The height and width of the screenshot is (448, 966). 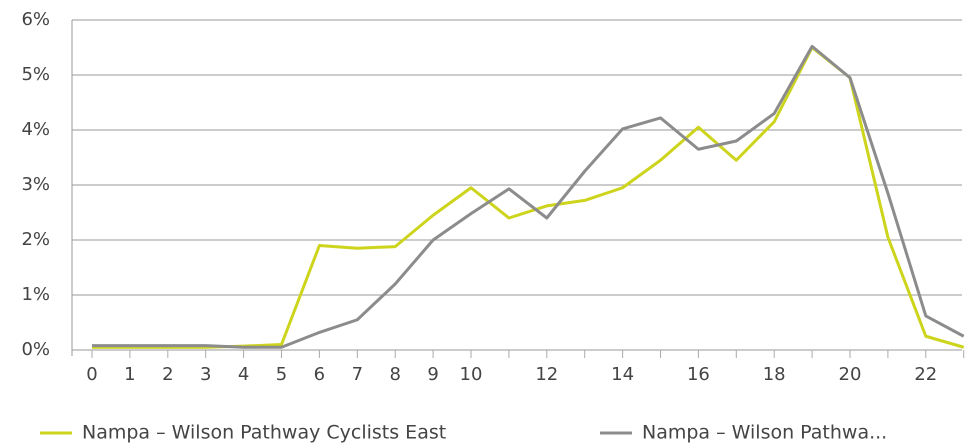 What do you see at coordinates (850, 374) in the screenshot?
I see `x-tick-label: 20` at bounding box center [850, 374].